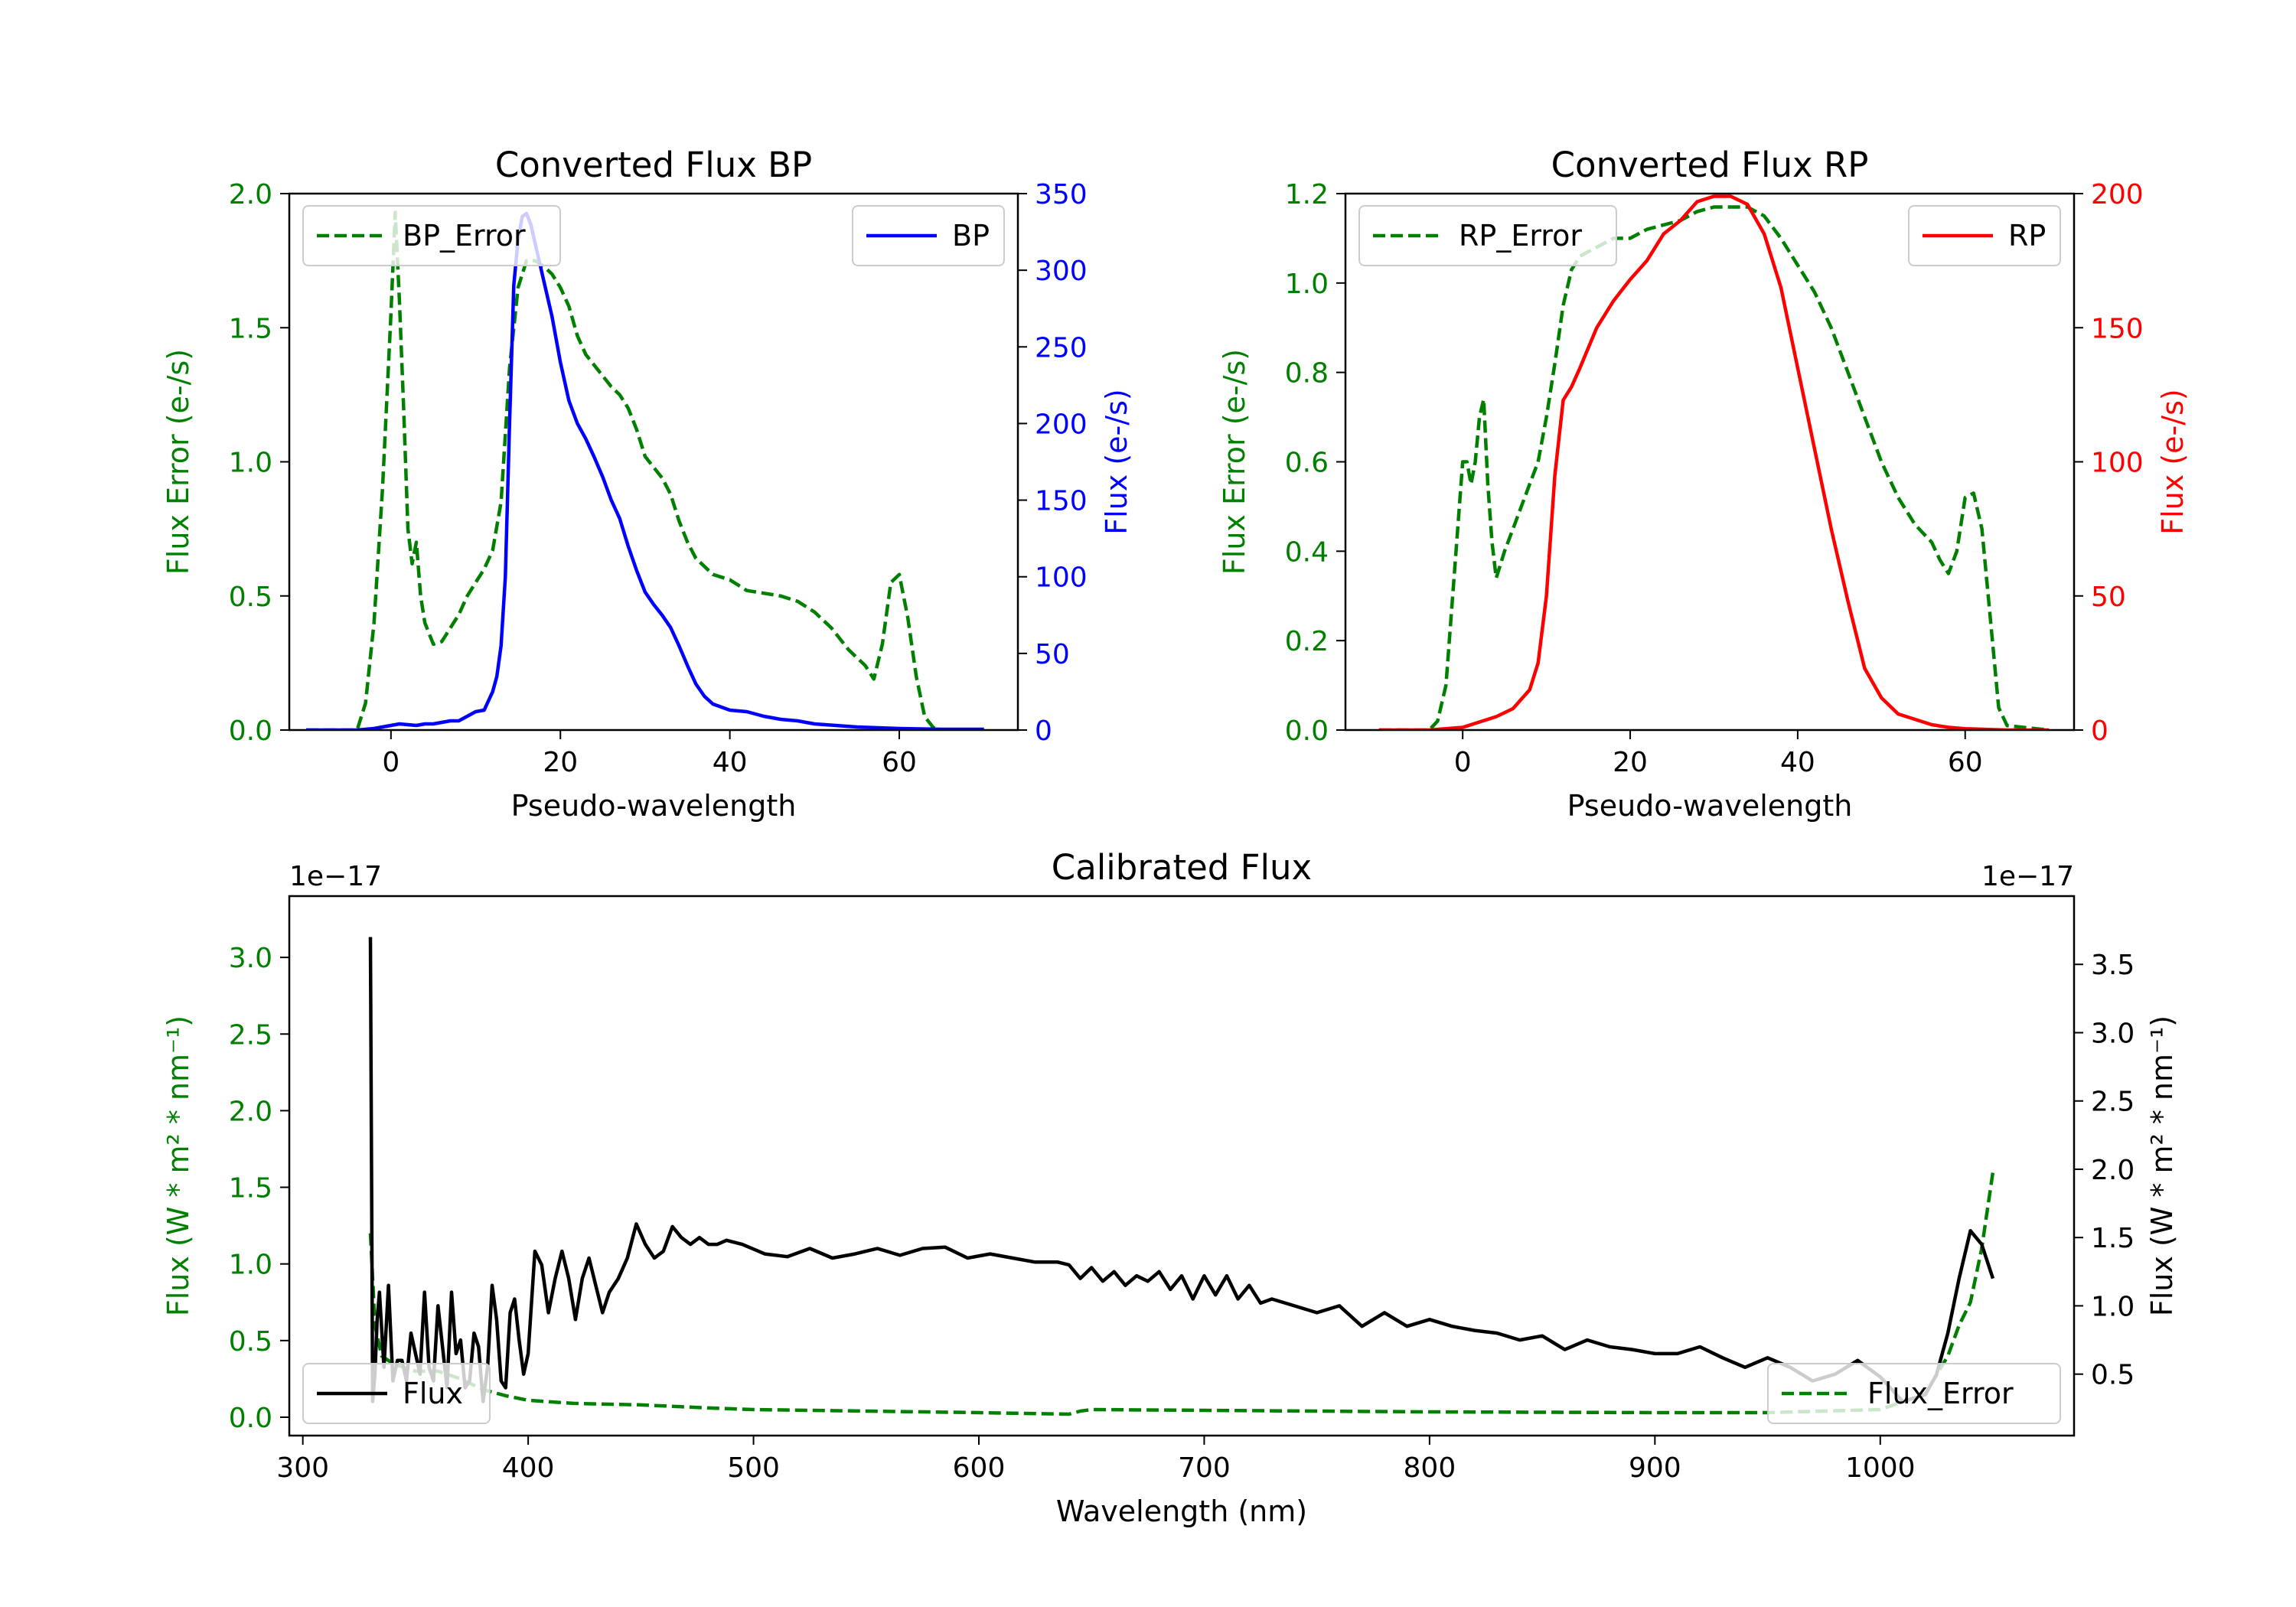  I want to click on legend-rp: RP, so click(1984, 235).